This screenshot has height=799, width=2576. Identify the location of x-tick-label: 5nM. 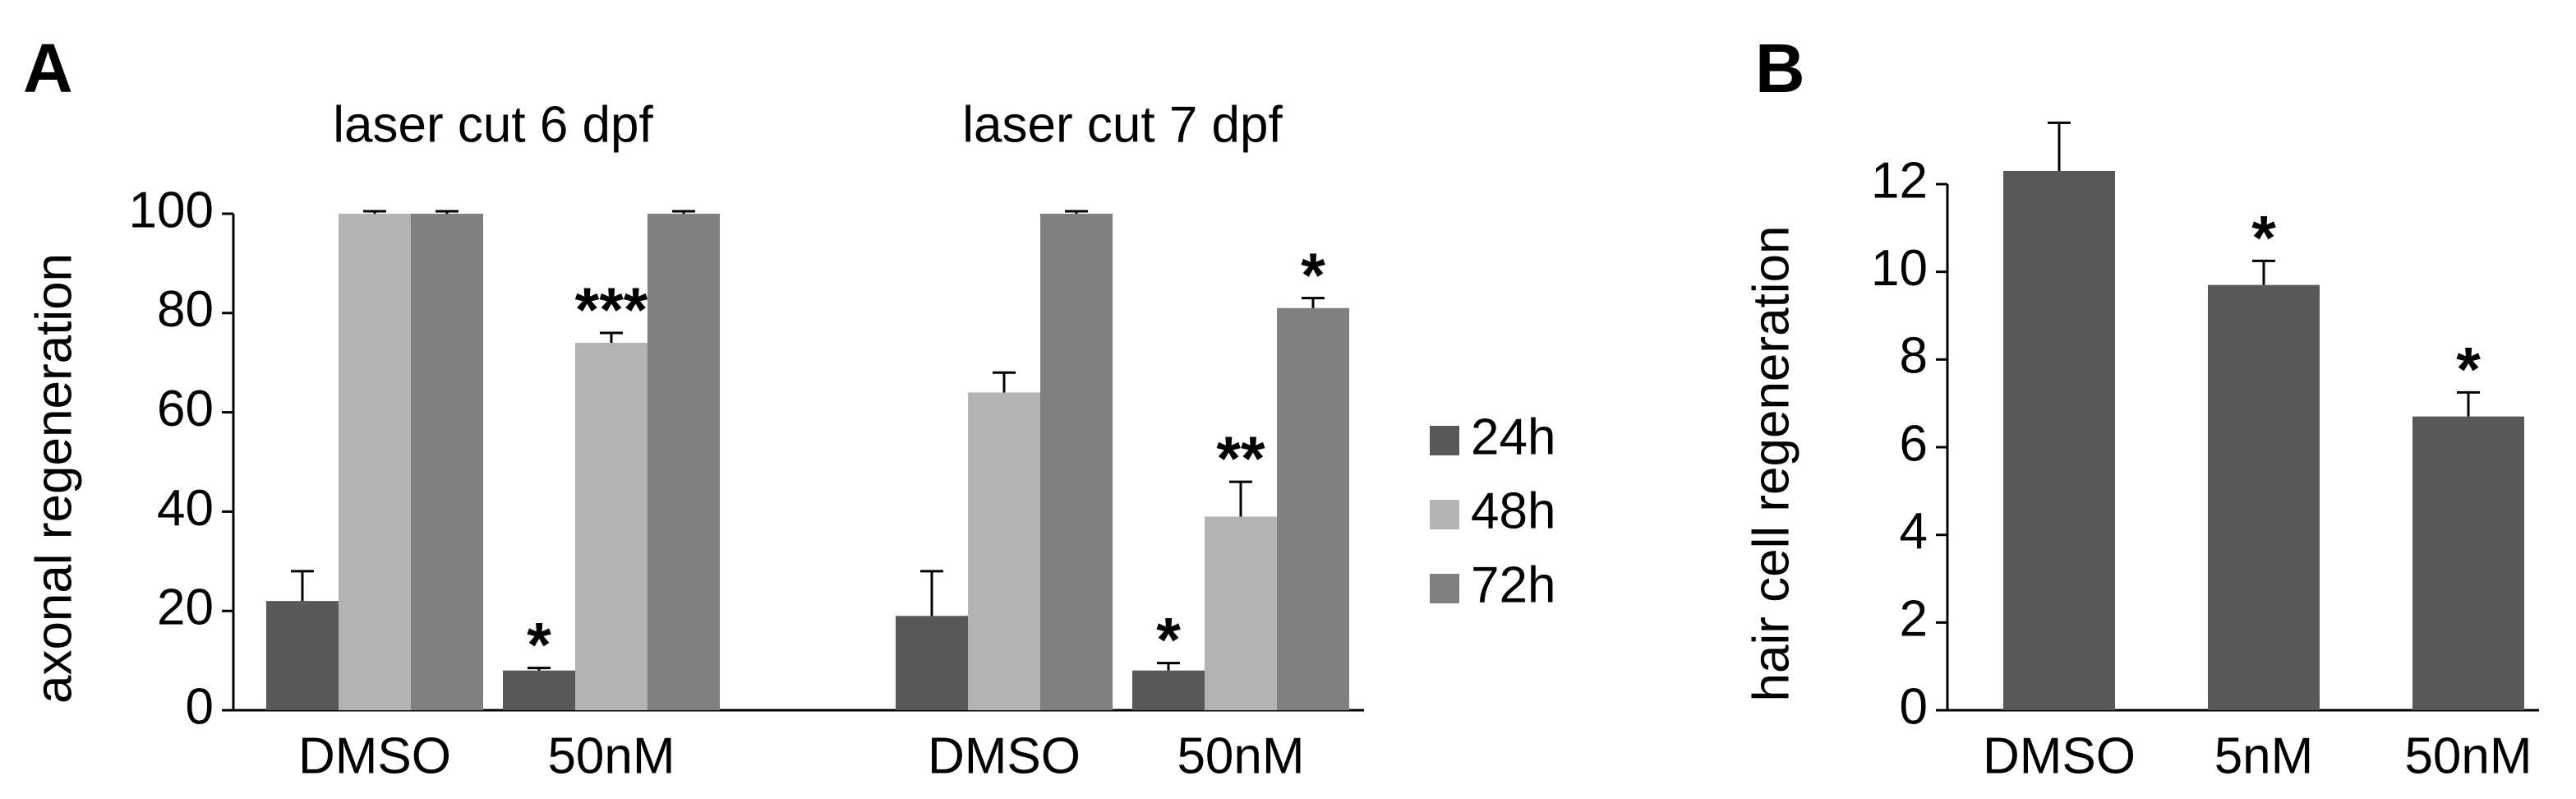
(2264, 755).